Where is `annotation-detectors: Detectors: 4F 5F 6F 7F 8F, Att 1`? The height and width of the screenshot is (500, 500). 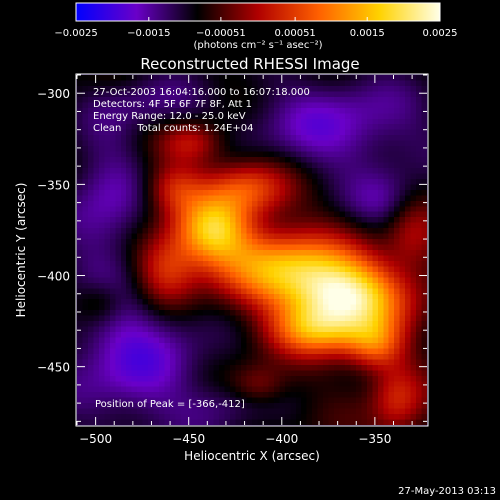
annotation-detectors: Detectors: 4F 5F 6F 7F 8F, Att 1 is located at coordinates (172, 104).